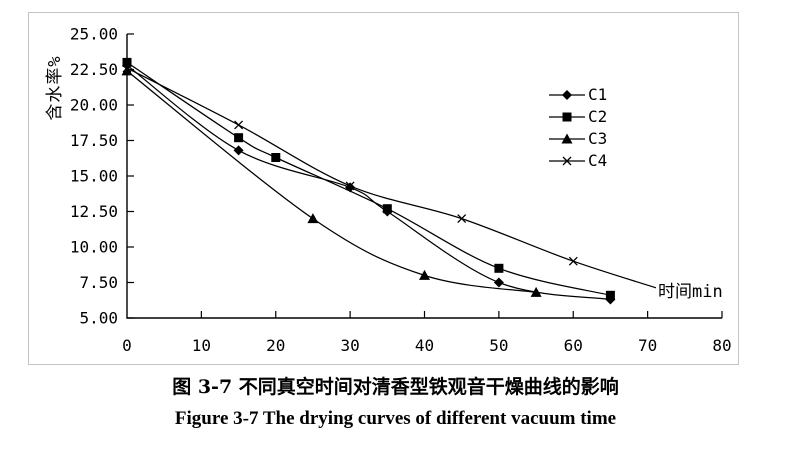  Describe the element at coordinates (94, 34) in the screenshot. I see `y-tick-label: 25.00` at that location.